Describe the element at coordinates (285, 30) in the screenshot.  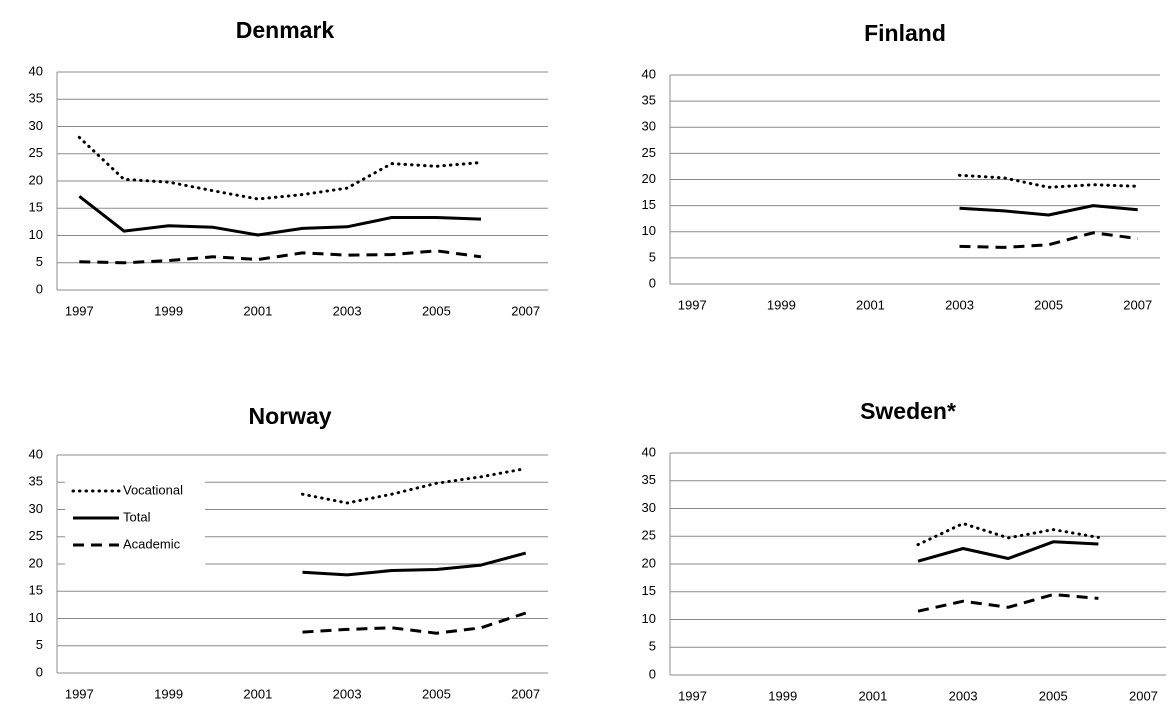
I see `chart-title: Denmark` at that location.